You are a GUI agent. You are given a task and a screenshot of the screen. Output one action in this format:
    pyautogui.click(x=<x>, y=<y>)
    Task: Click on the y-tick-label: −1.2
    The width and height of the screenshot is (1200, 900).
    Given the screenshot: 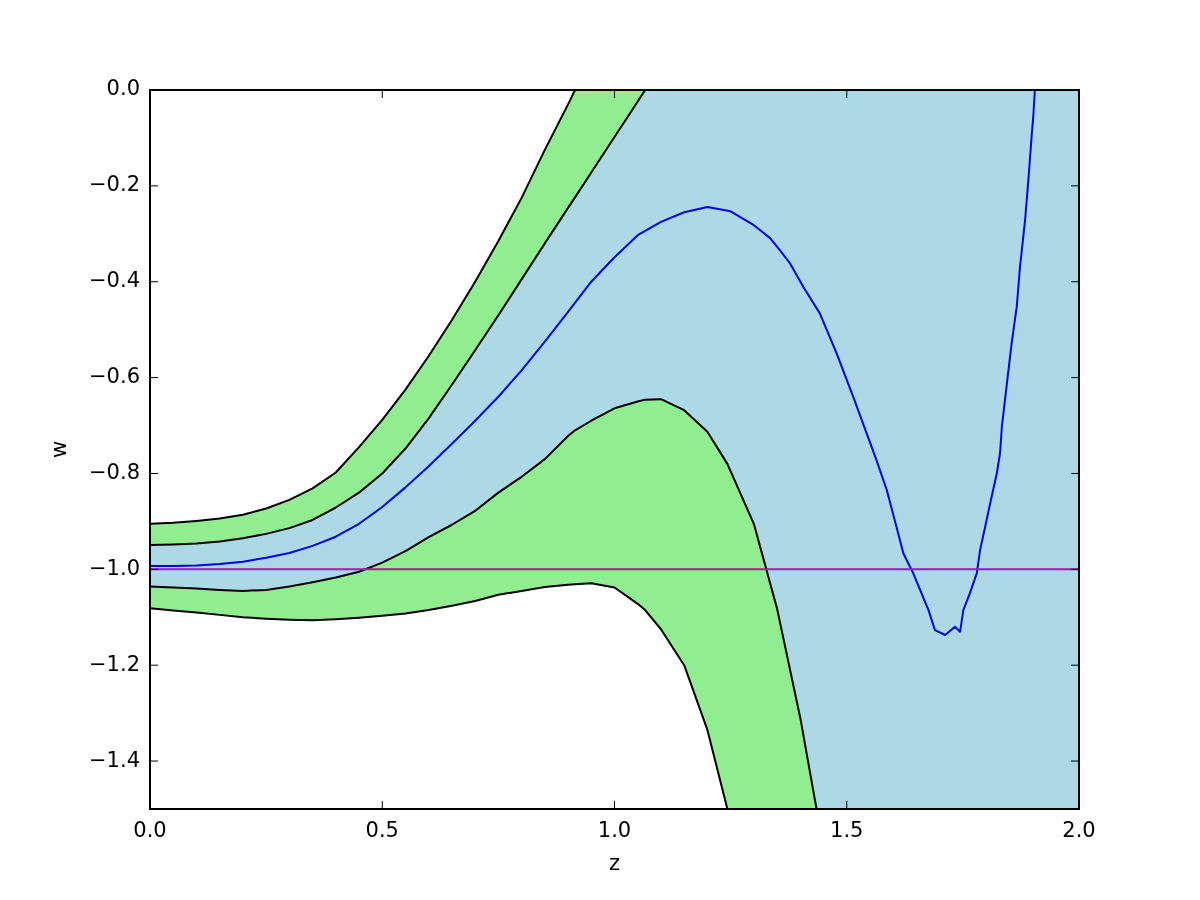 What is the action you would take?
    pyautogui.click(x=114, y=663)
    